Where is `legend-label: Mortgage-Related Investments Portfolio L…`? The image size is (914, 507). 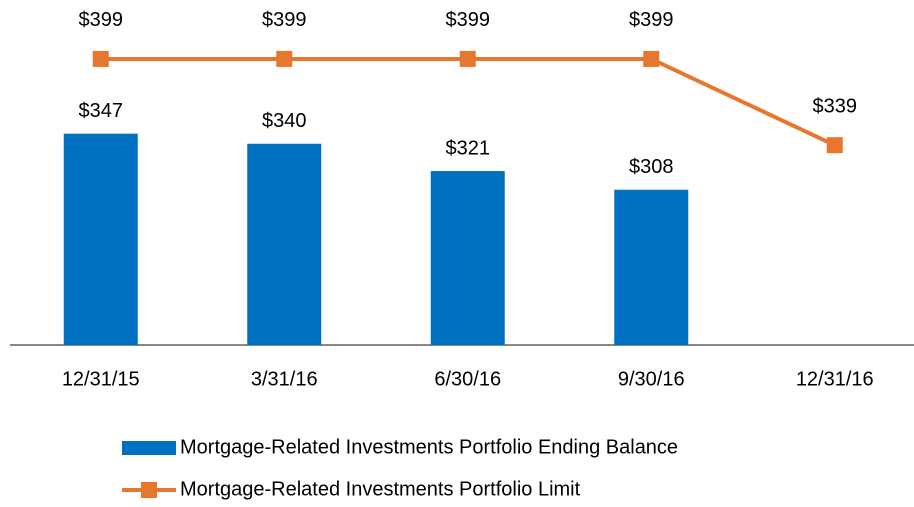
legend-label: Mortgage-Related Investments Portfolio L… is located at coordinates (380, 489).